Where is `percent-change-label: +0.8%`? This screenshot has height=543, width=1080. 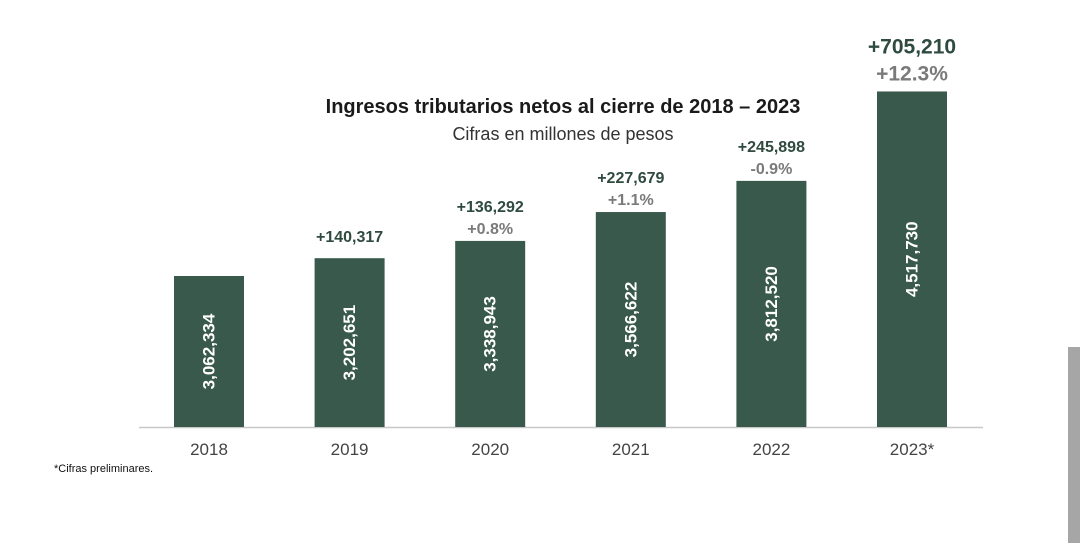
percent-change-label: +0.8% is located at coordinates (490, 229).